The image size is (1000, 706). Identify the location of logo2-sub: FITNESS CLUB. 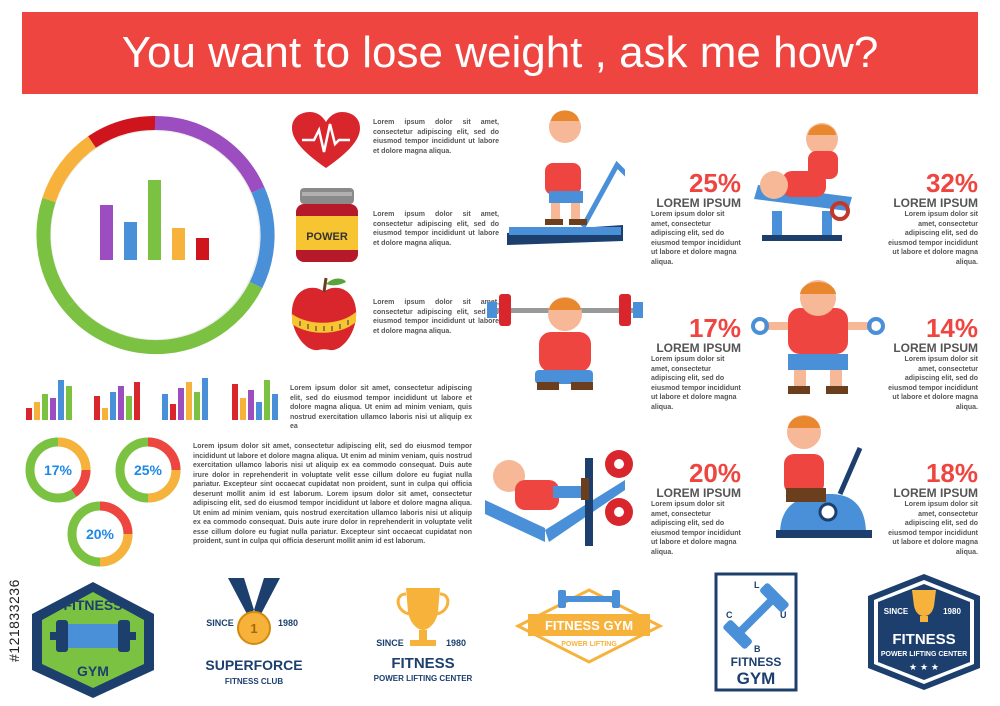
(254, 681).